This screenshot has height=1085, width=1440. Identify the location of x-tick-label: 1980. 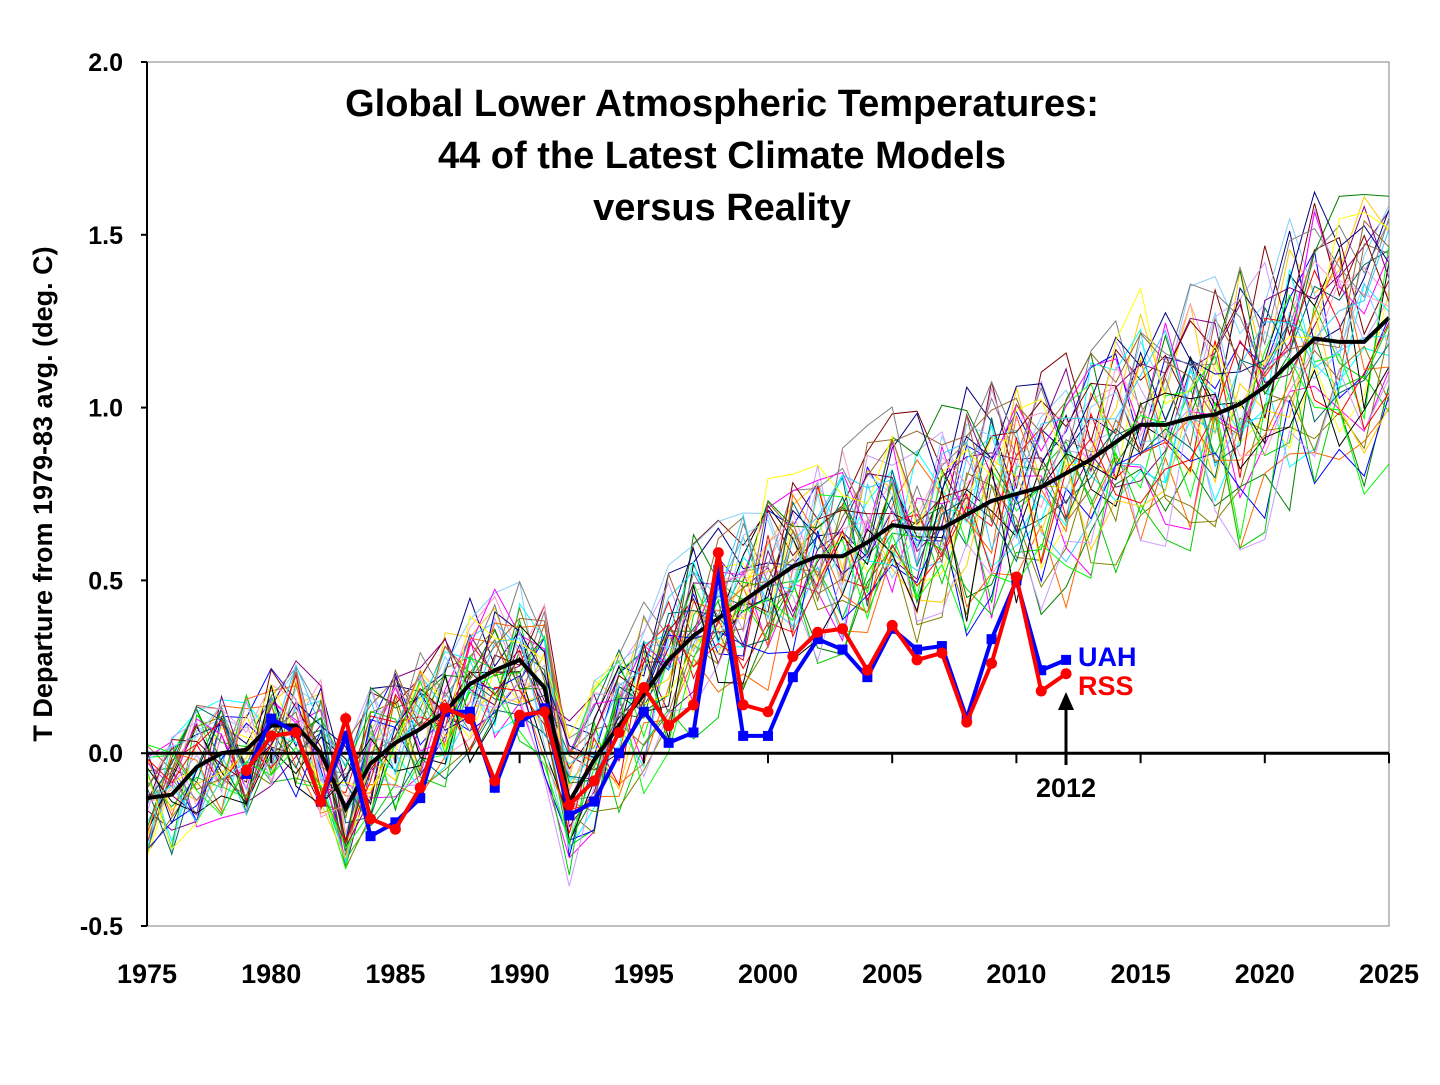
(271, 974).